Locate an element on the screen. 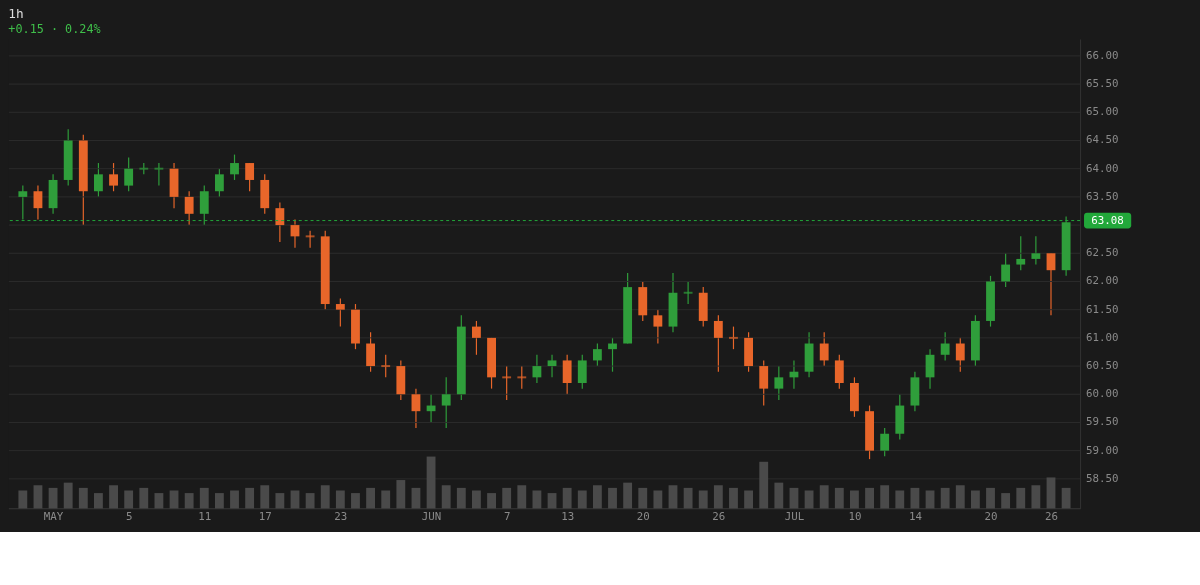  y-tick-label: 62.00 is located at coordinates (1102, 281).